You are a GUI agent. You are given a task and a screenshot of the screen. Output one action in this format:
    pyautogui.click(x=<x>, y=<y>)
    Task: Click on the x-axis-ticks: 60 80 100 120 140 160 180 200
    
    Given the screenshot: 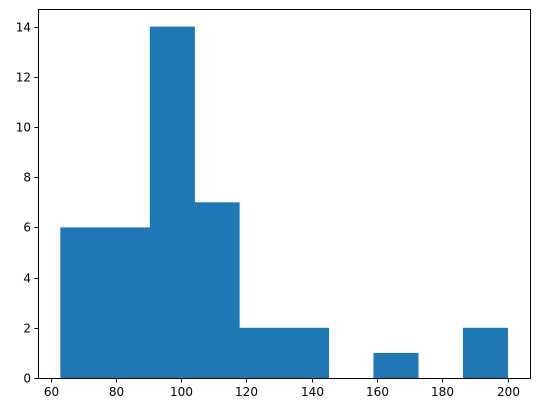 What is the action you would take?
    pyautogui.click(x=282, y=388)
    